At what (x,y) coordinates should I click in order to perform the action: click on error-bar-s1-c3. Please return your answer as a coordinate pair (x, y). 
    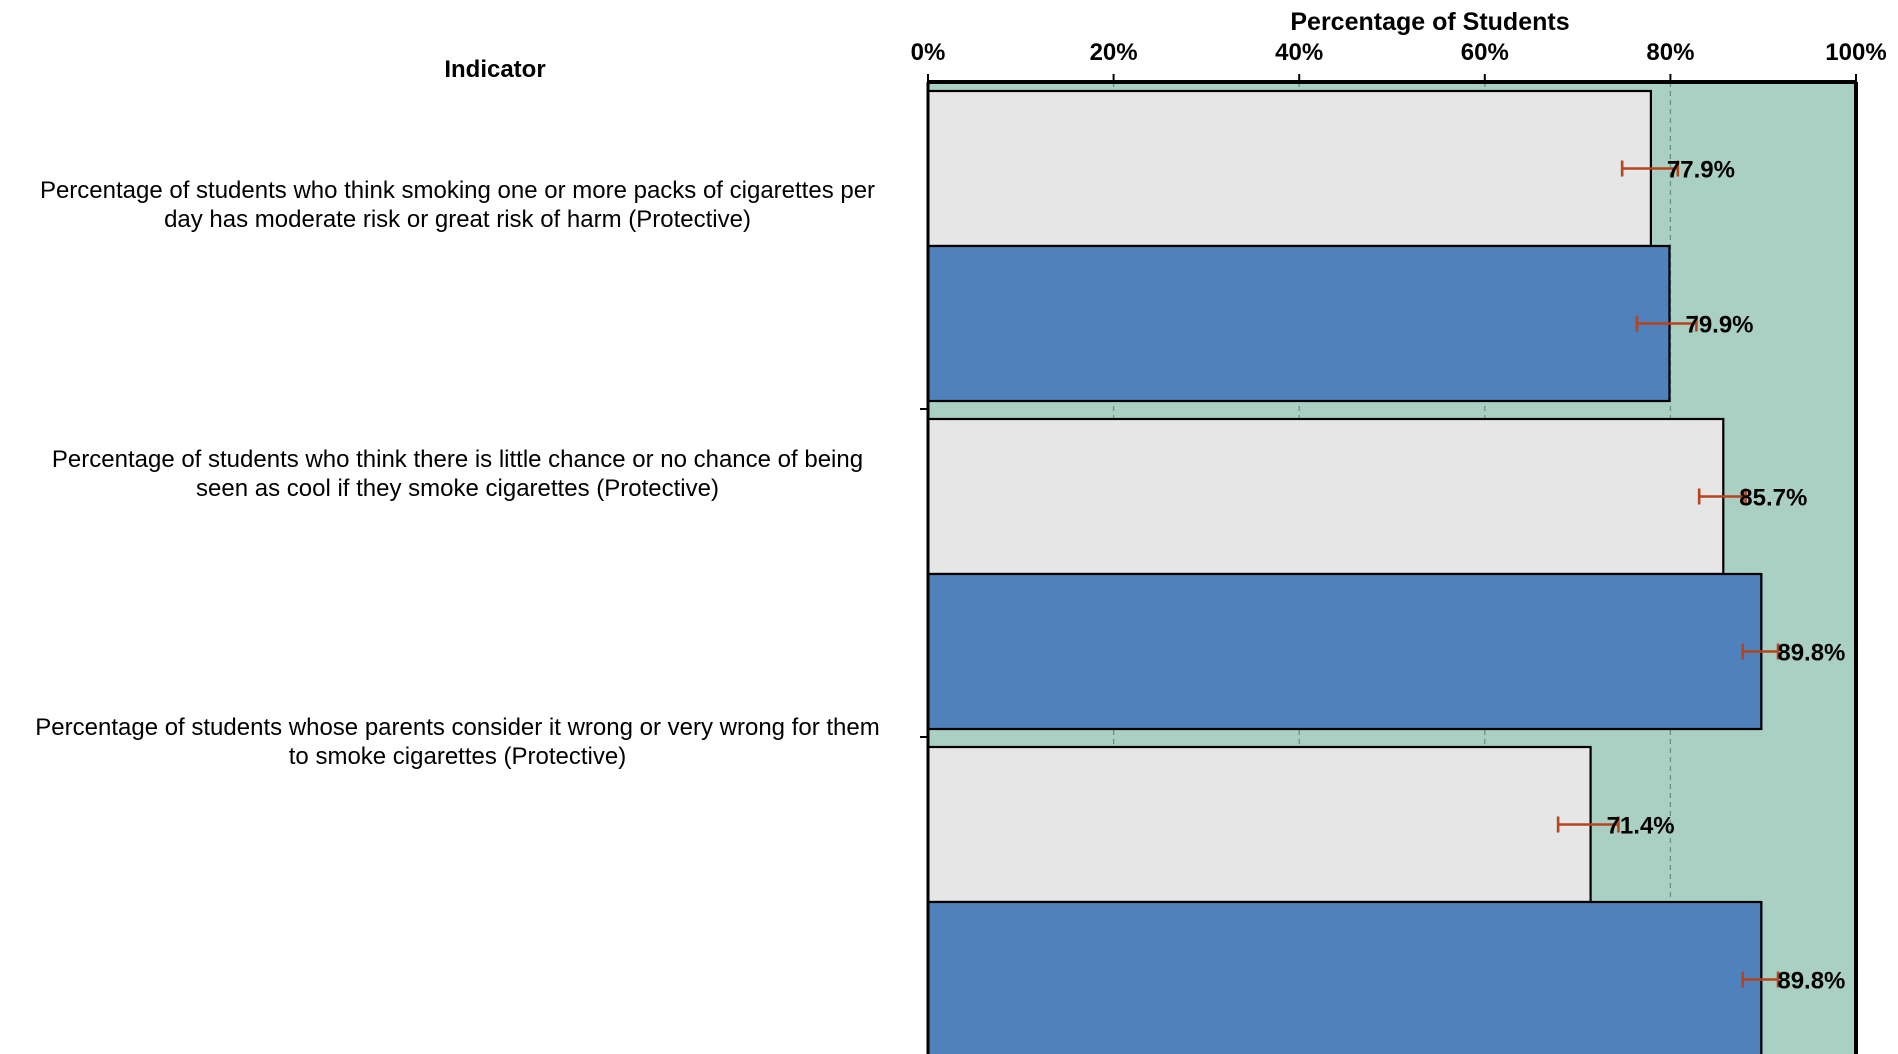
    Looking at the image, I should click on (1588, 824).